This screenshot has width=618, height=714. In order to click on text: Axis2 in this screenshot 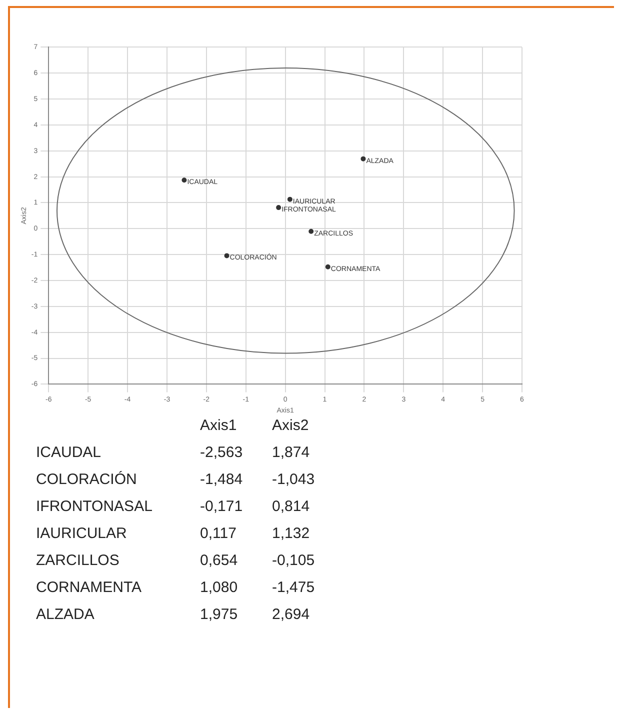, I will do `click(290, 425)`.